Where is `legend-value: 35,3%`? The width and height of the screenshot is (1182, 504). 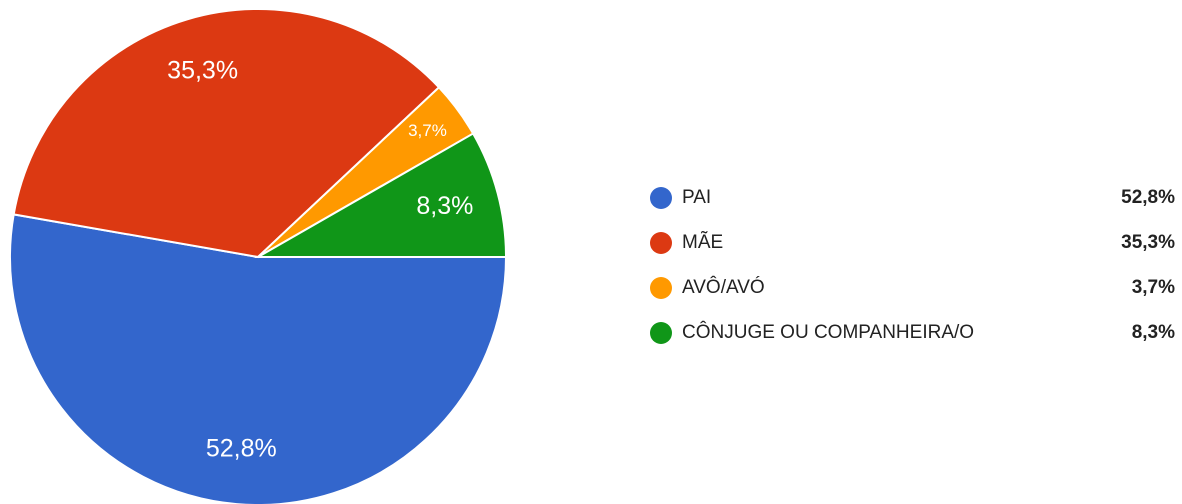
legend-value: 35,3% is located at coordinates (1148, 242).